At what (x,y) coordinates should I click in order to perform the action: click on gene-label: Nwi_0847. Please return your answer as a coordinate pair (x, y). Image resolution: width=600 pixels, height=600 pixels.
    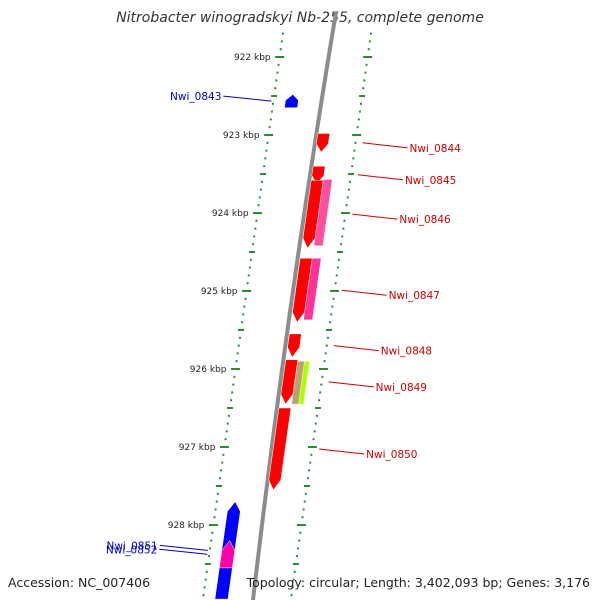
    Looking at the image, I should click on (414, 296).